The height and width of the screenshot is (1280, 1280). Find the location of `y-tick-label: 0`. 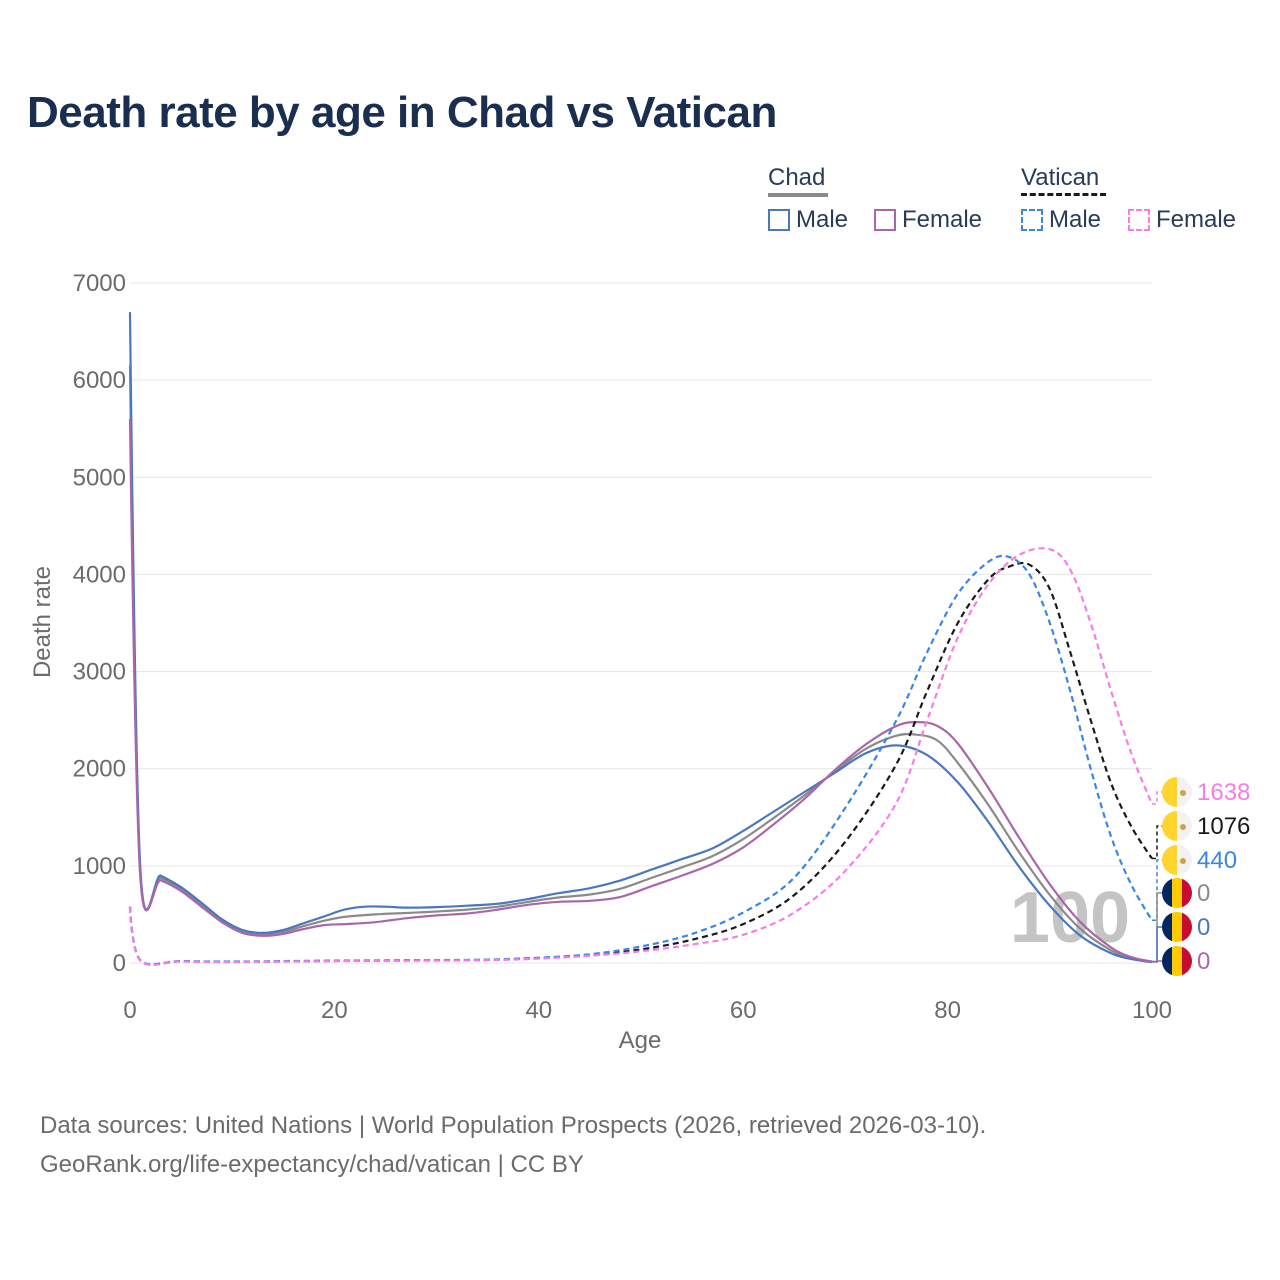

y-tick-label: 0 is located at coordinates (119, 963).